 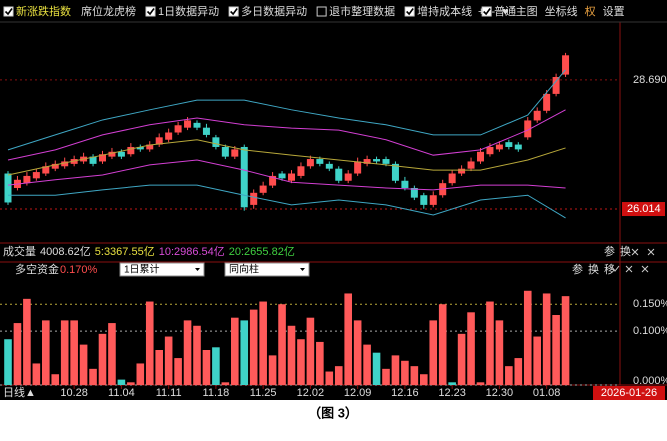 I want to click on indicator-value: 20:2655.82亿, so click(x=262, y=251).